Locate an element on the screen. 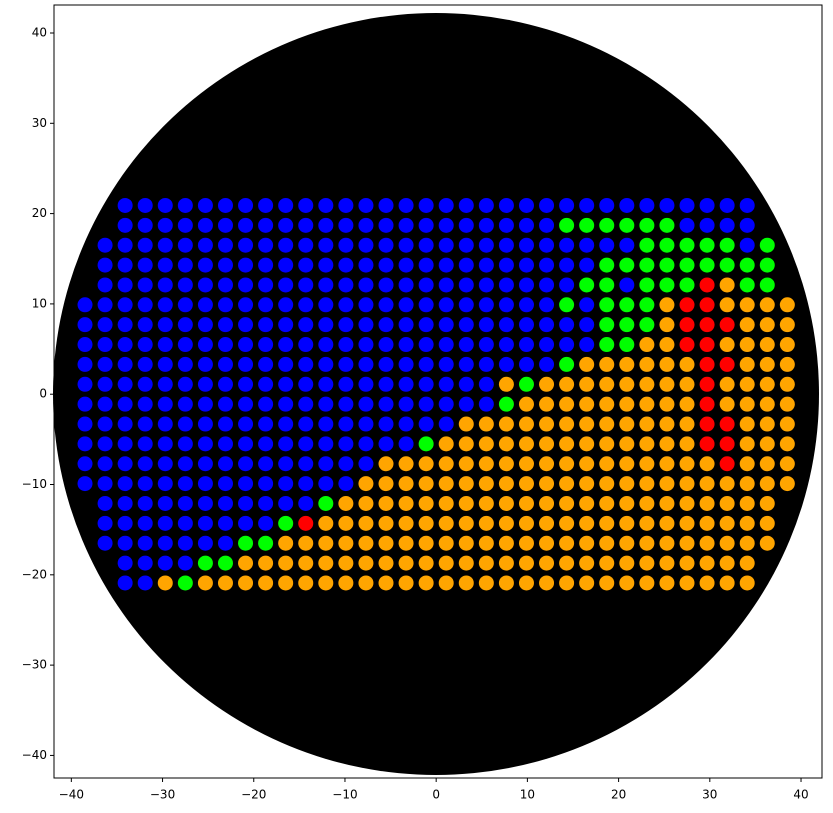 Image resolution: width=833 pixels, height=813 pixels. y-tick-label: 30 is located at coordinates (39, 123).